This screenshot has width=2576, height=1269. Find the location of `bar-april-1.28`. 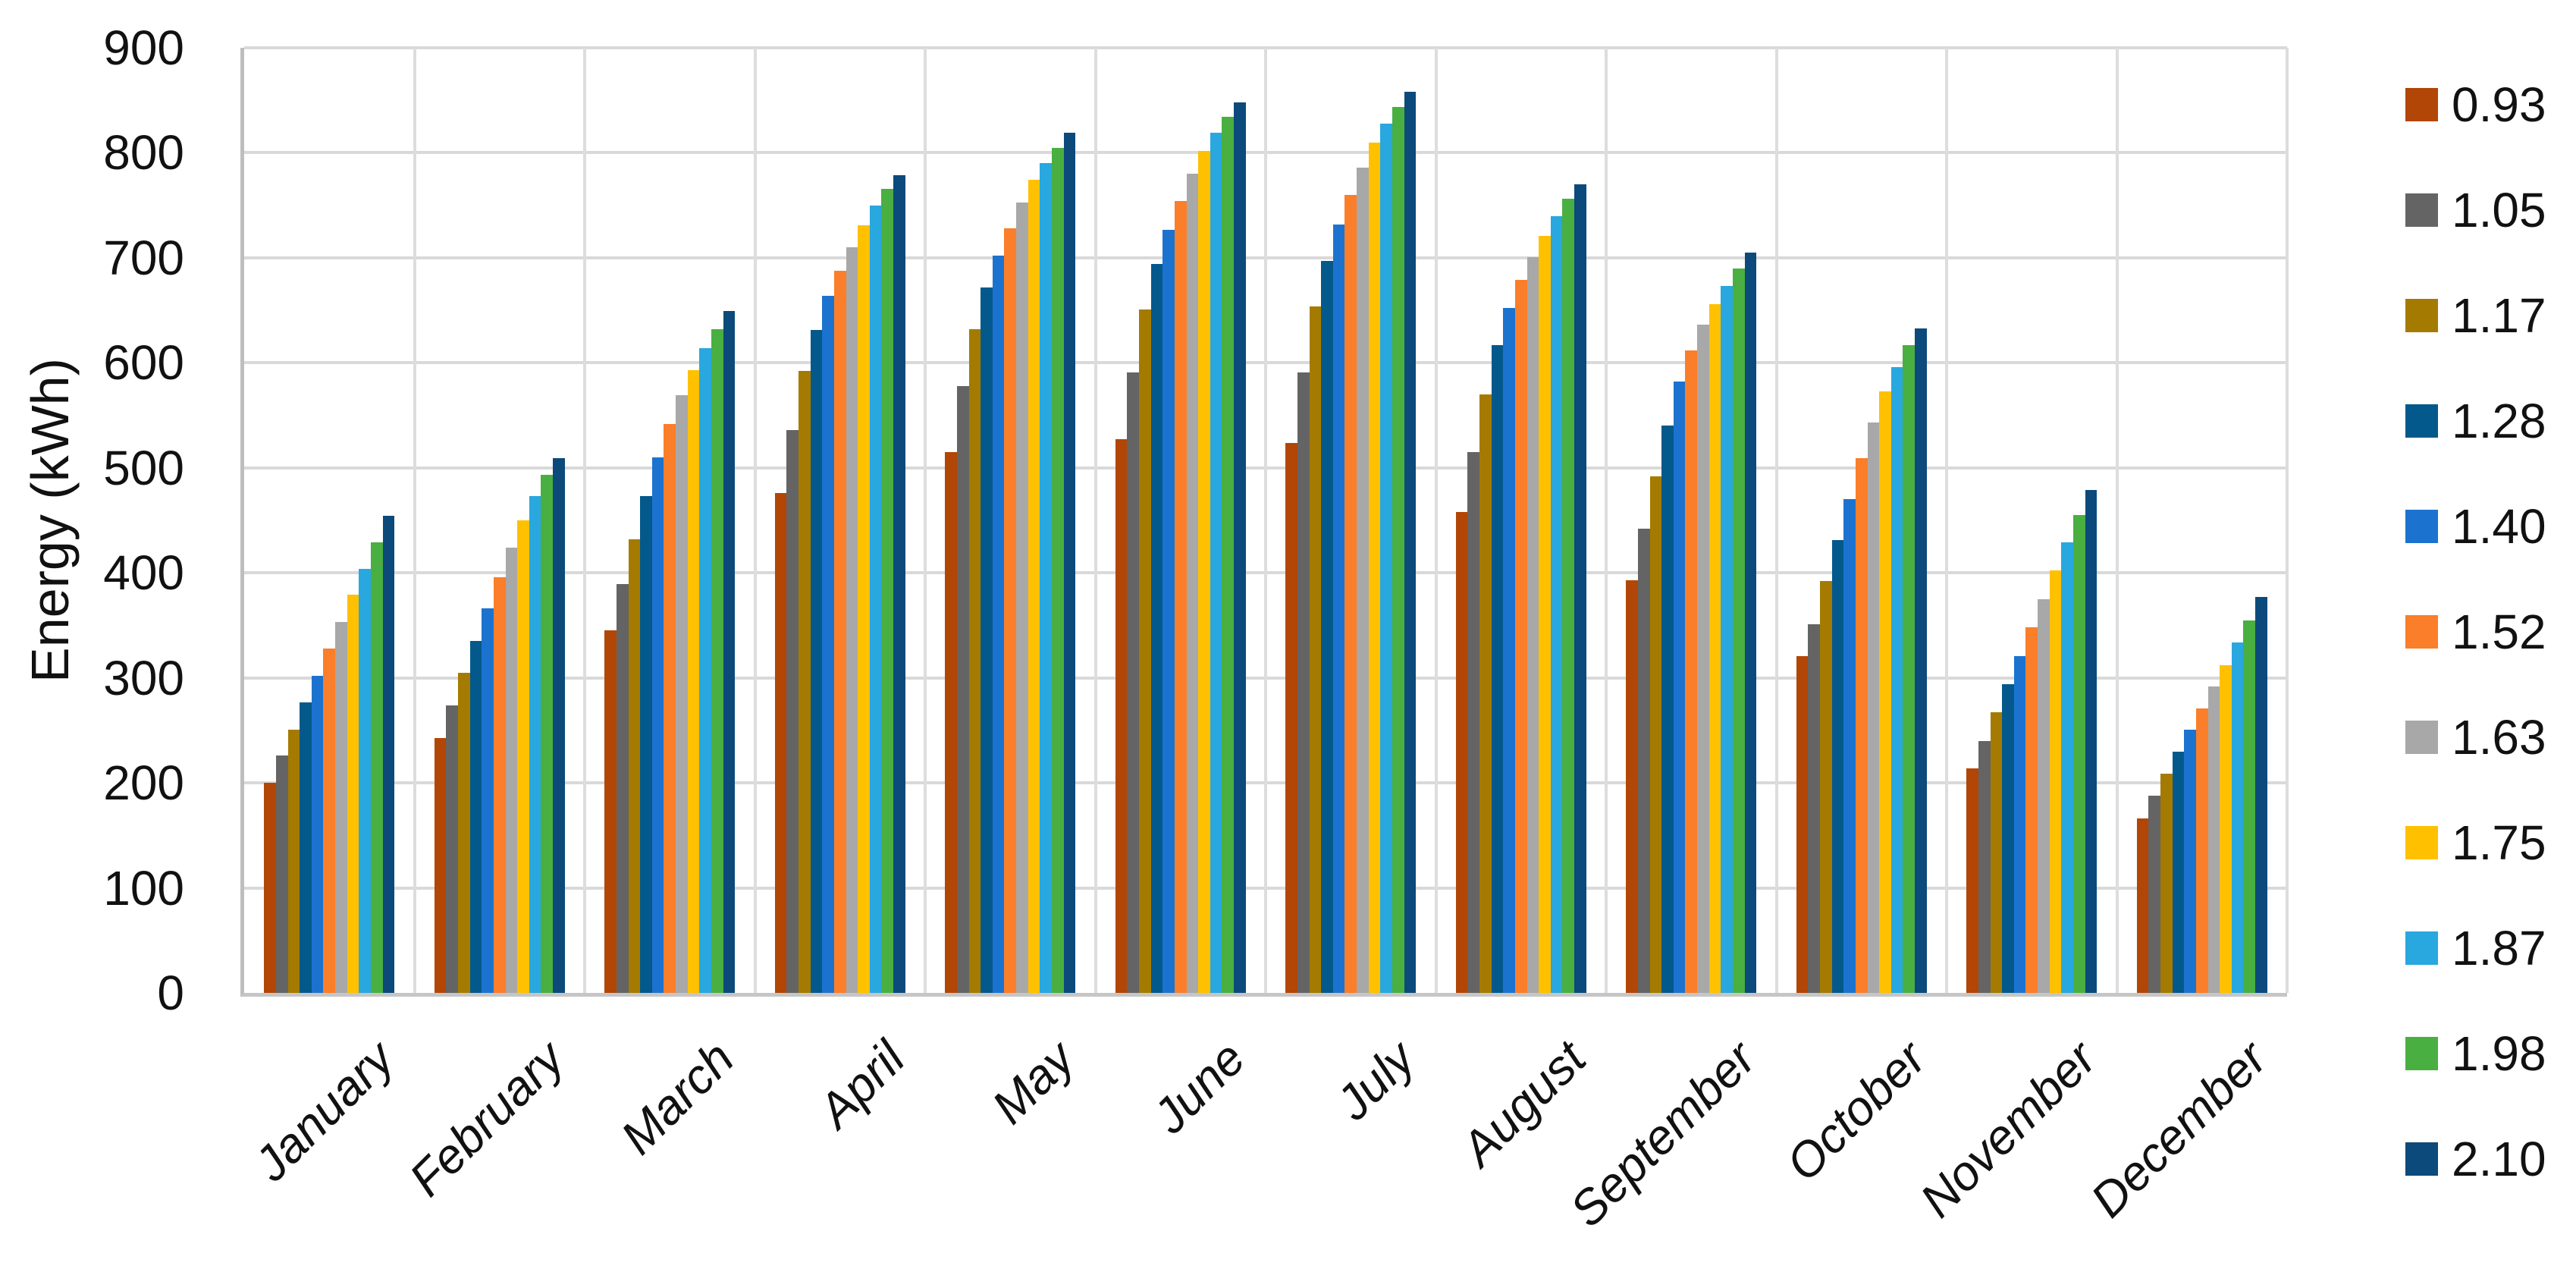

bar-april-1.28 is located at coordinates (816, 662).